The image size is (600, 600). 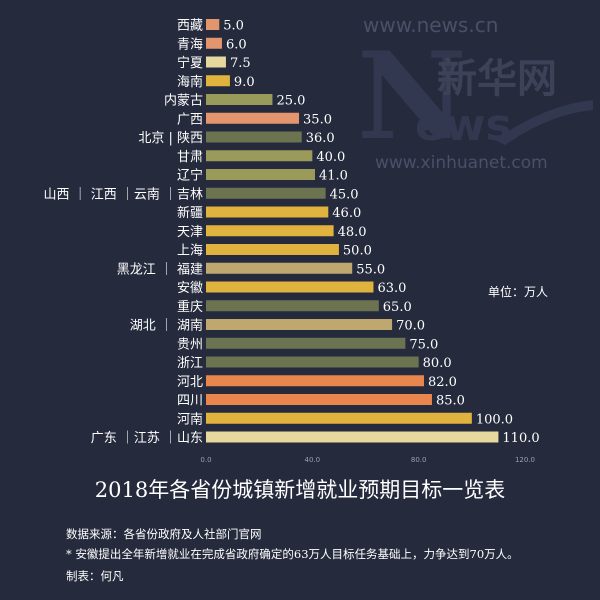 I want to click on value-label: 82.0, so click(x=442, y=382).